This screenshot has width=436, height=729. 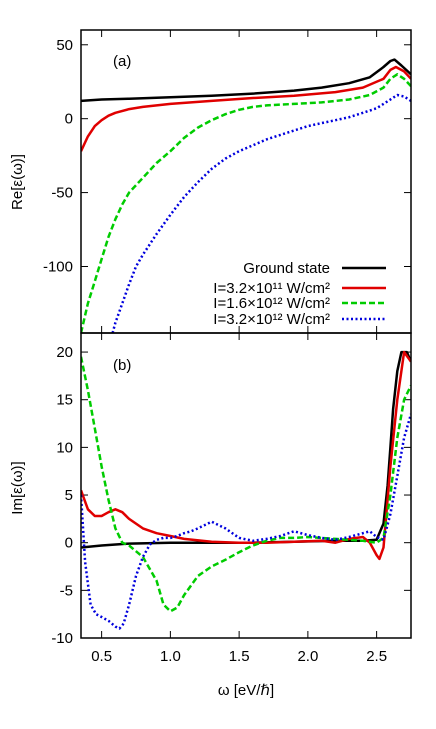 I want to click on panel-b-xtick-label-2: 1.5, so click(x=239, y=656).